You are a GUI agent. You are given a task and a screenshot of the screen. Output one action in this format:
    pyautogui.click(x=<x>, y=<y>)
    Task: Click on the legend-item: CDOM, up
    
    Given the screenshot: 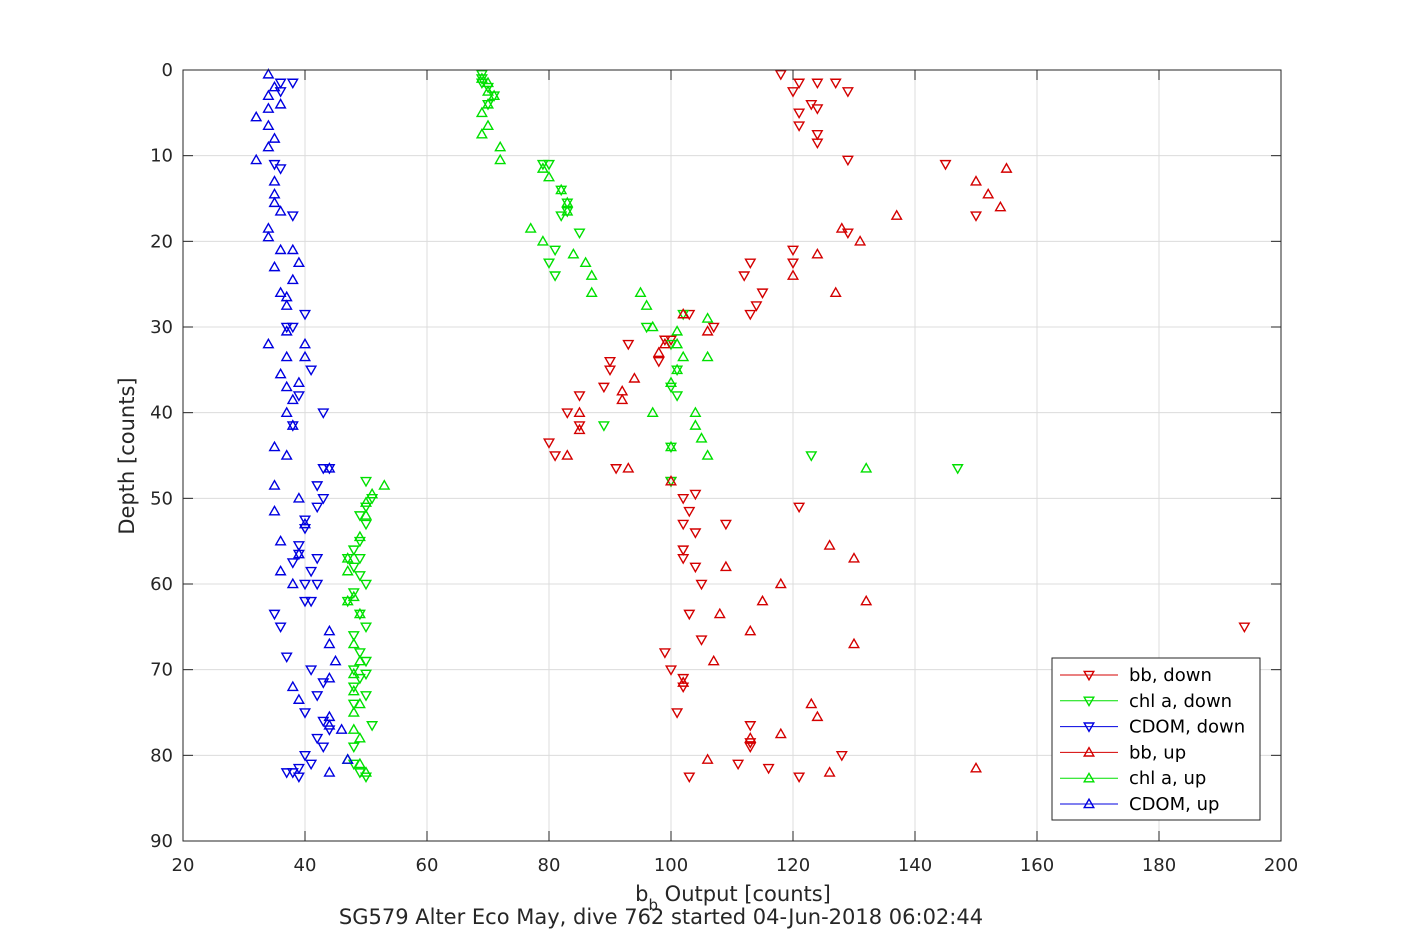 What is the action you would take?
    pyautogui.click(x=1139, y=804)
    